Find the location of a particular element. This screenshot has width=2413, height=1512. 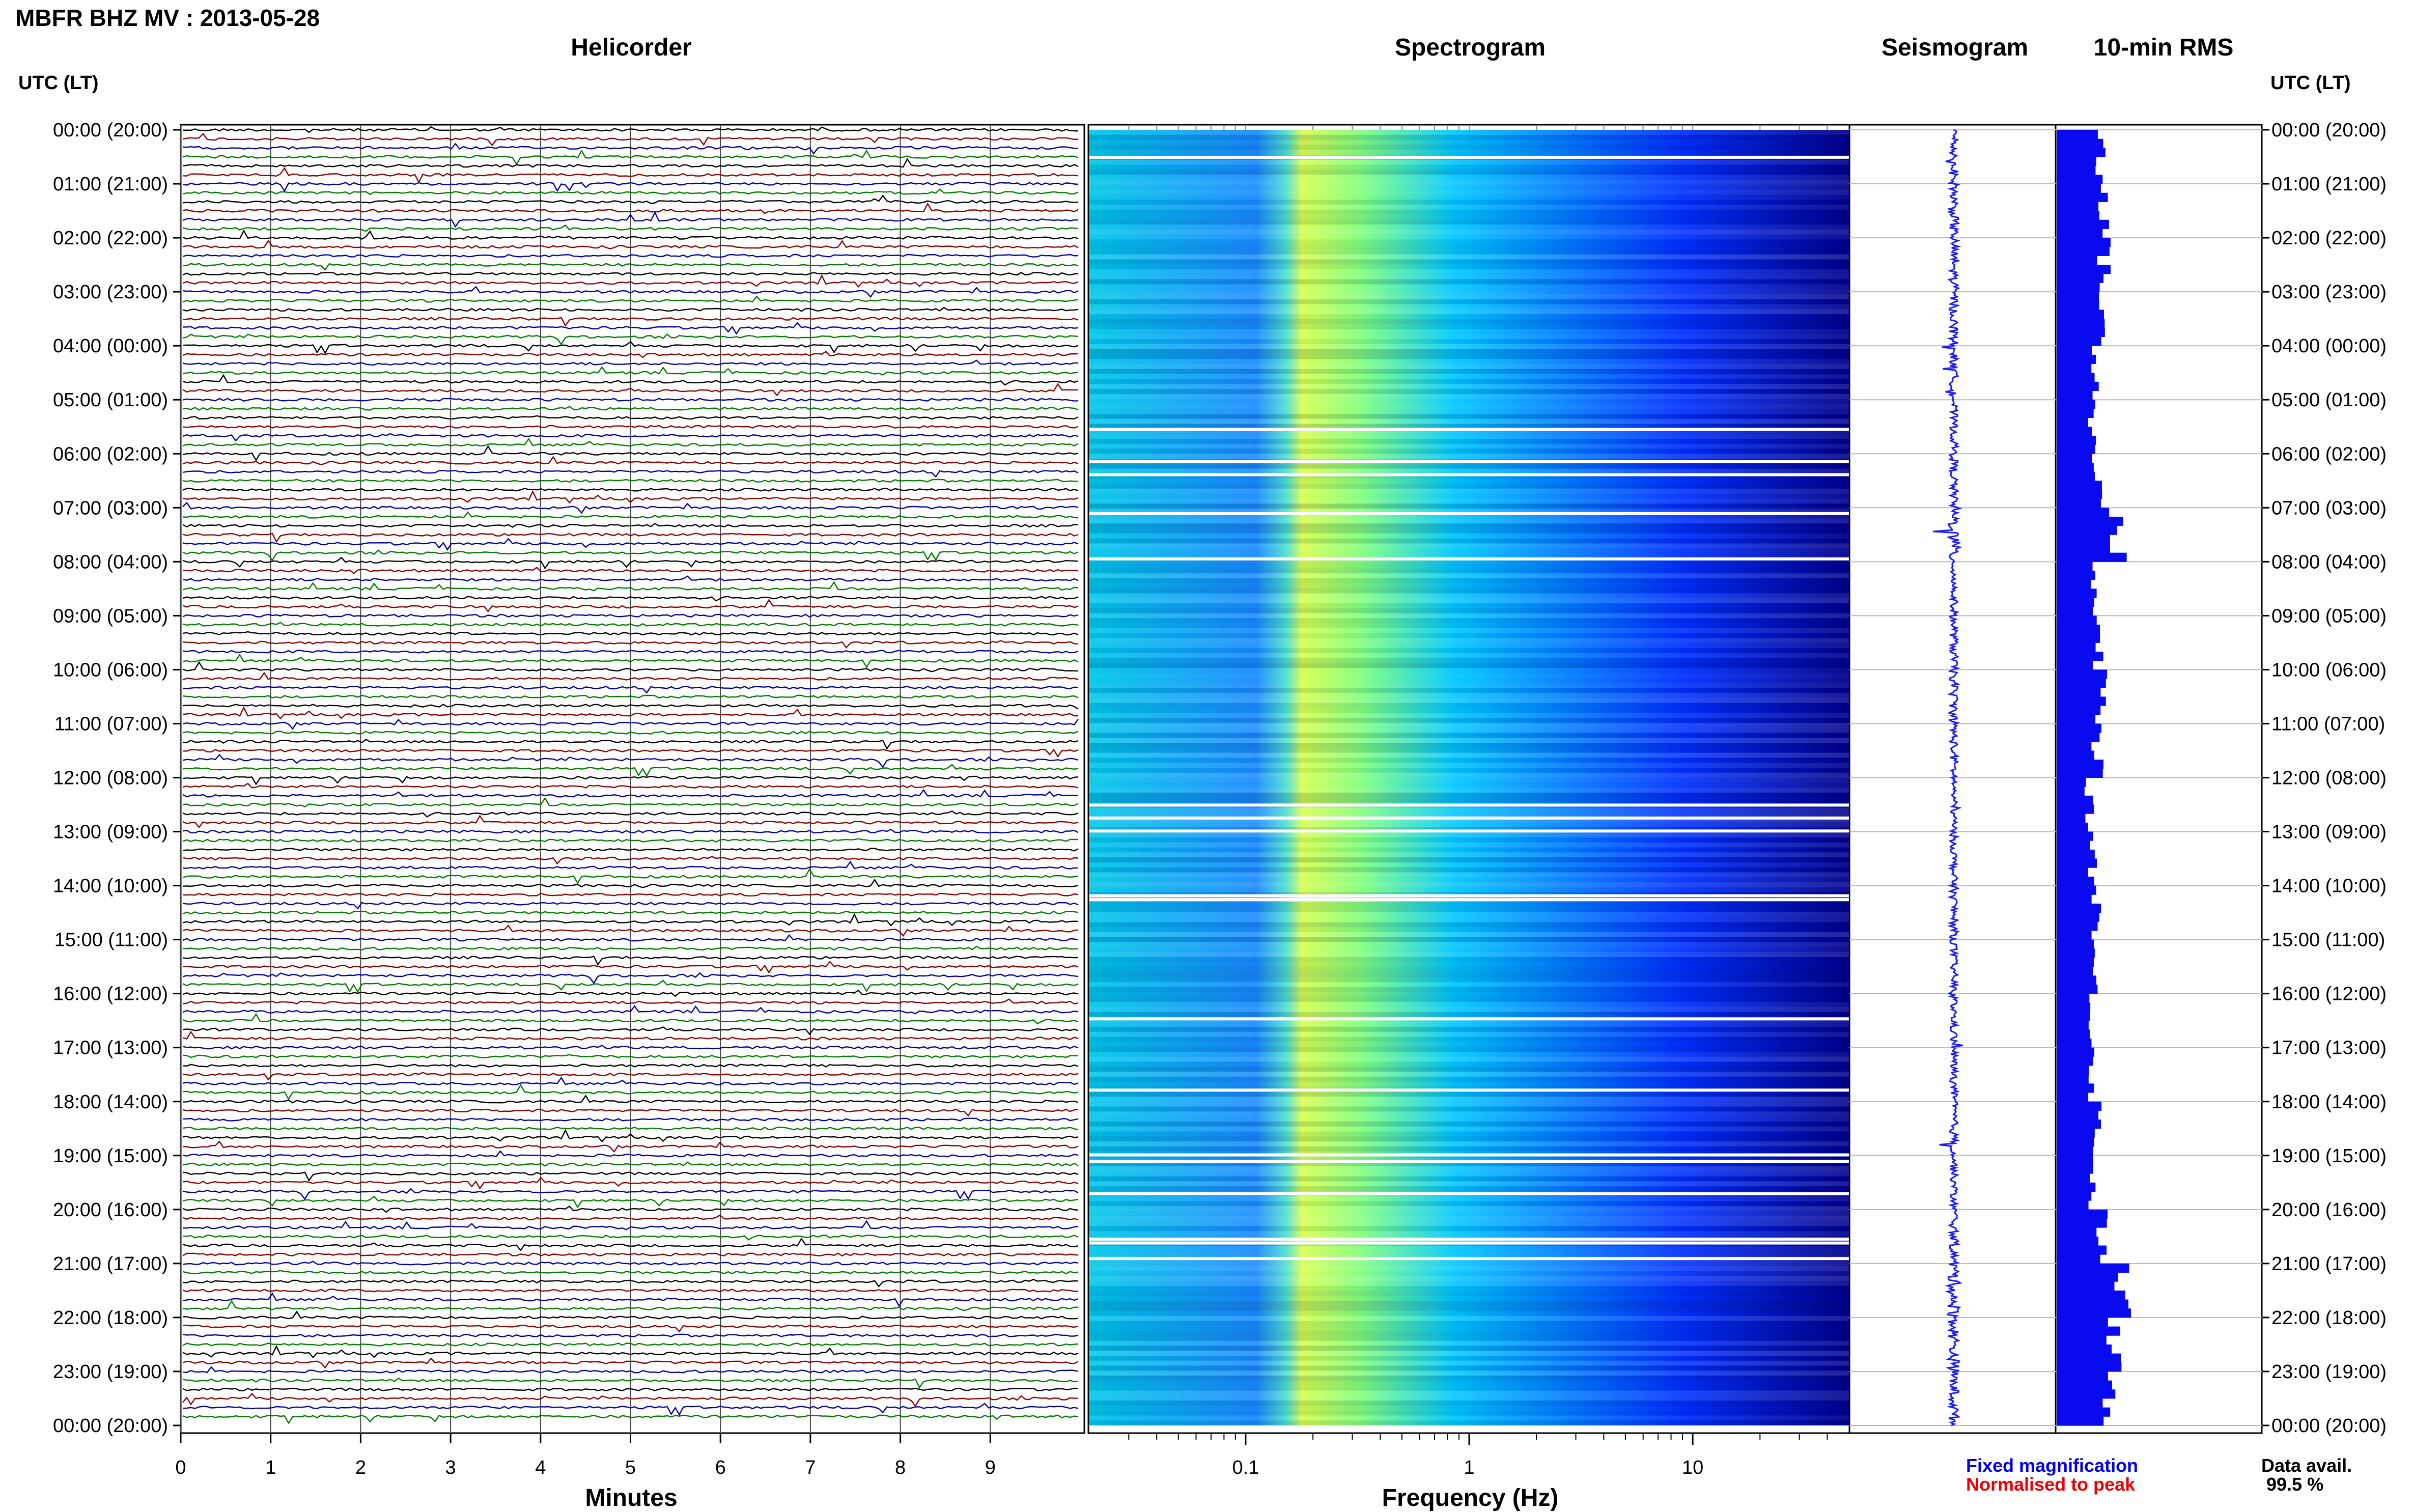

left-hour-label: 02:00 (22:00) is located at coordinates (110, 238).